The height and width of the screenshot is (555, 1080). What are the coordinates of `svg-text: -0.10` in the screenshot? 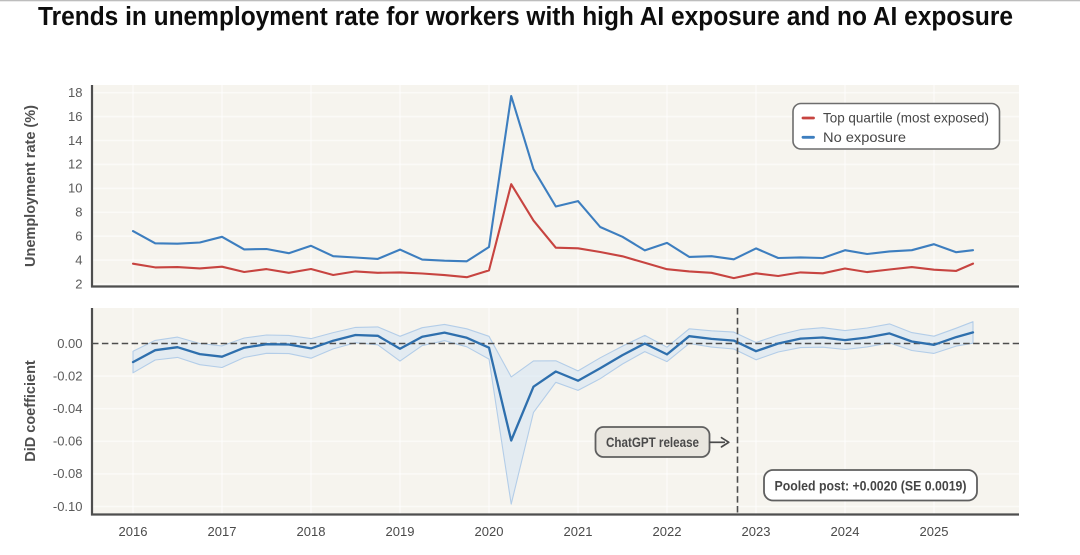 It's located at (68, 506).